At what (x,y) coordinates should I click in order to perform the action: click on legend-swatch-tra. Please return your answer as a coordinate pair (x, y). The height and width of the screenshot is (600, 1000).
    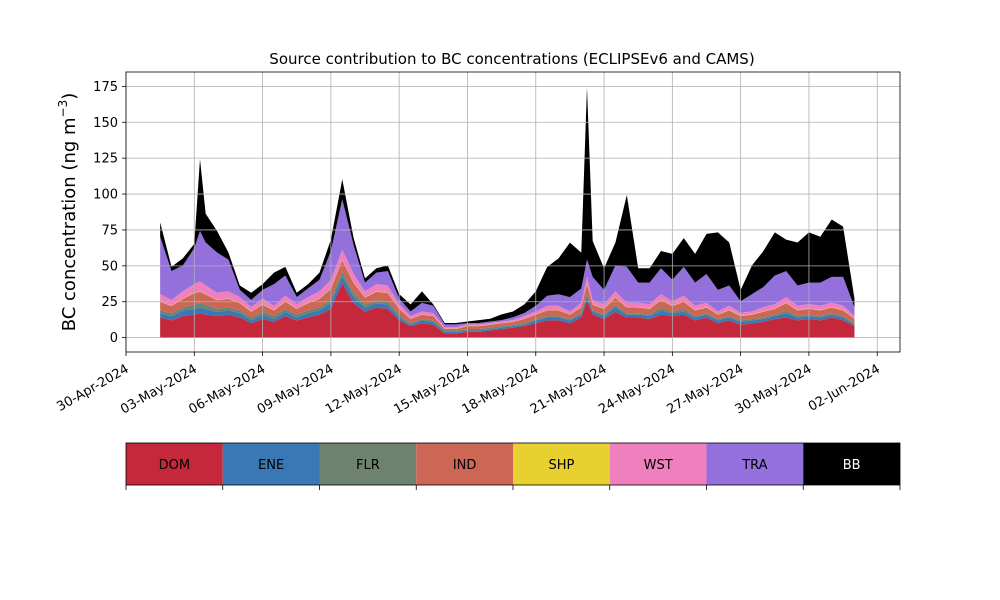
    Looking at the image, I should click on (755, 464).